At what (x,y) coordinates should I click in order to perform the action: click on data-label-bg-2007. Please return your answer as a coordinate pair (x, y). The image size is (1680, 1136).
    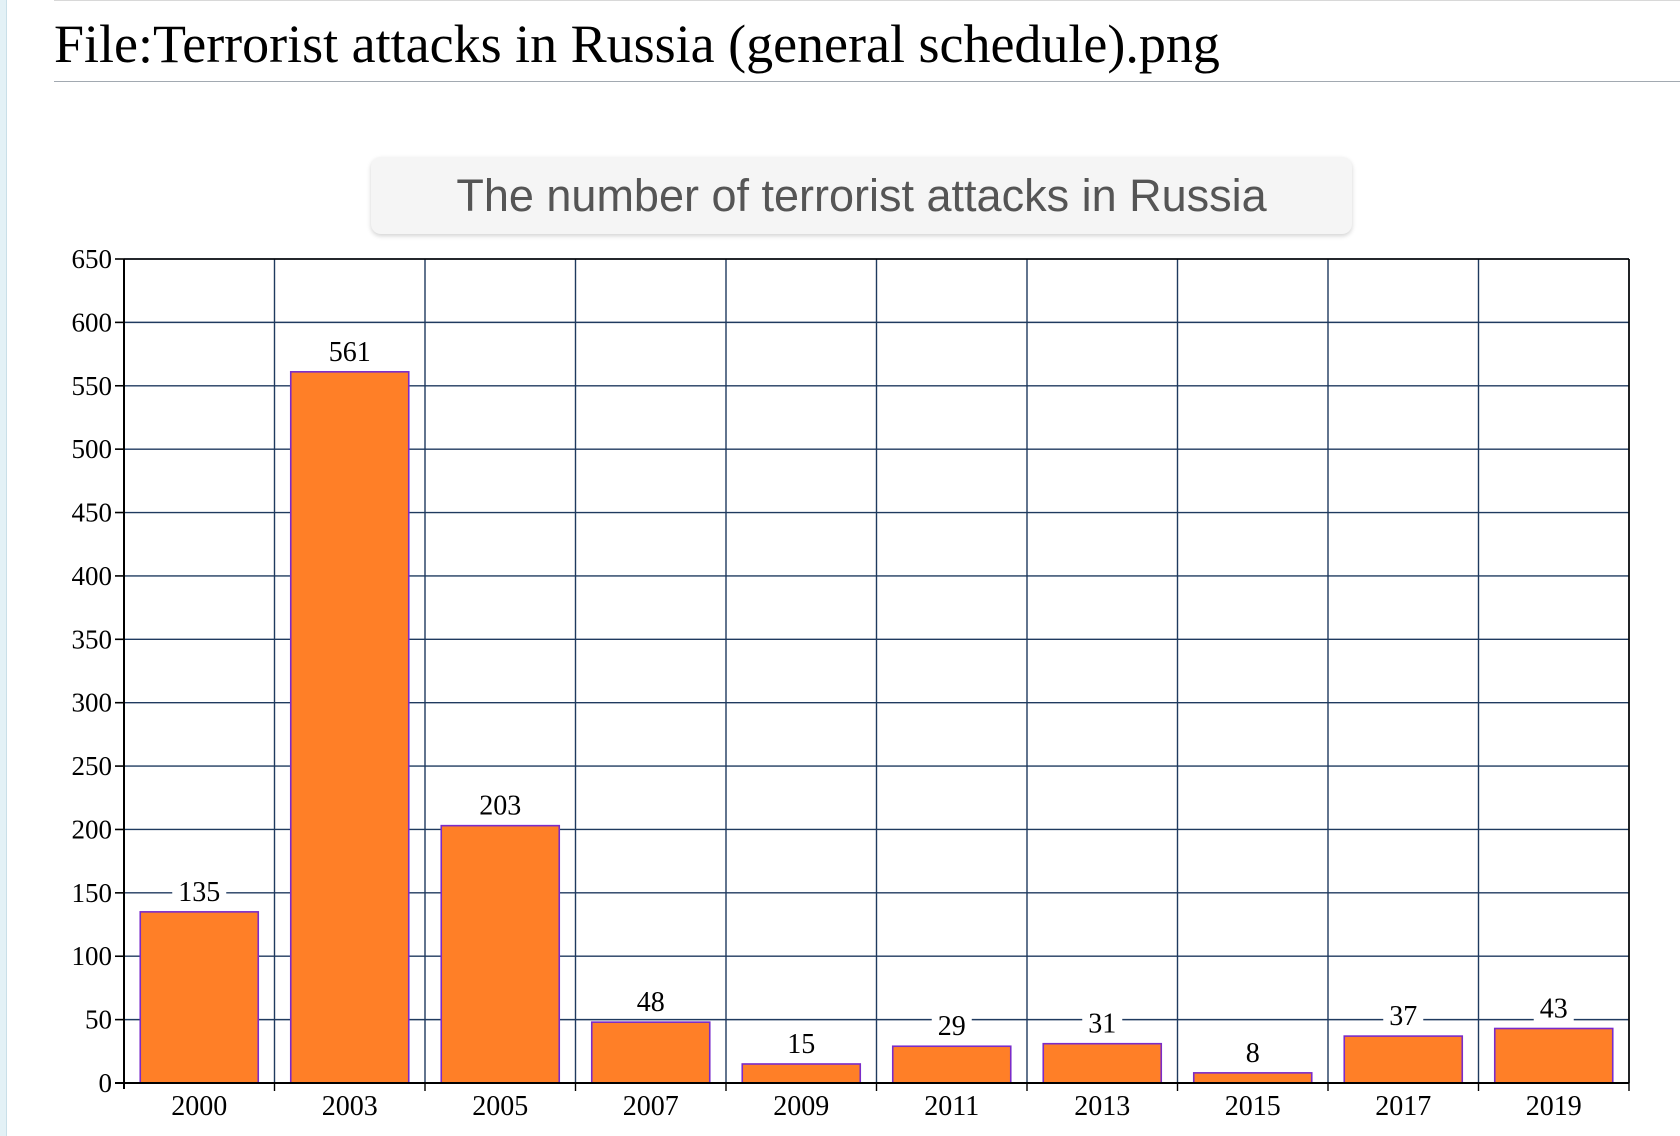
    Looking at the image, I should click on (650, 1001).